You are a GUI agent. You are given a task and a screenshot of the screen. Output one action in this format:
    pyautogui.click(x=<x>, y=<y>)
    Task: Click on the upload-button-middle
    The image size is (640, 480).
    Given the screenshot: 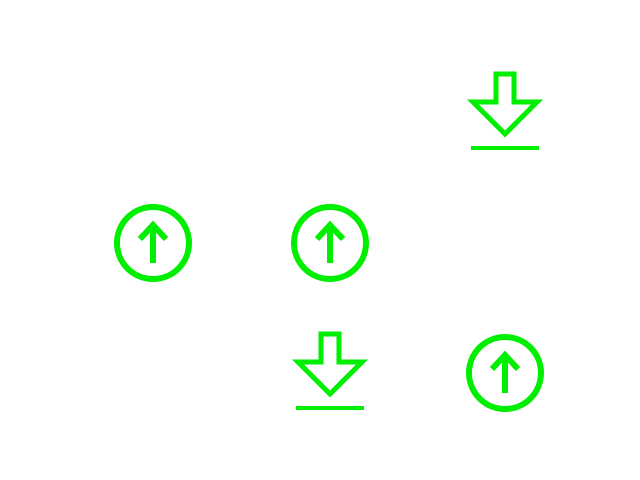 What is the action you would take?
    pyautogui.click(x=330, y=243)
    